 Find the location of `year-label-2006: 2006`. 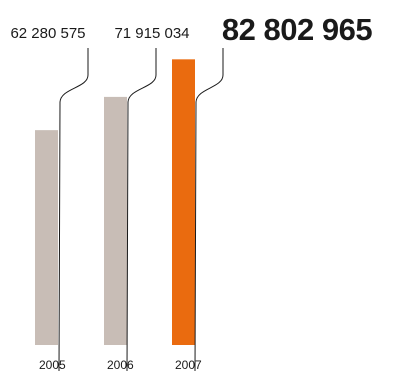

year-label-2006: 2006 is located at coordinates (120, 364).